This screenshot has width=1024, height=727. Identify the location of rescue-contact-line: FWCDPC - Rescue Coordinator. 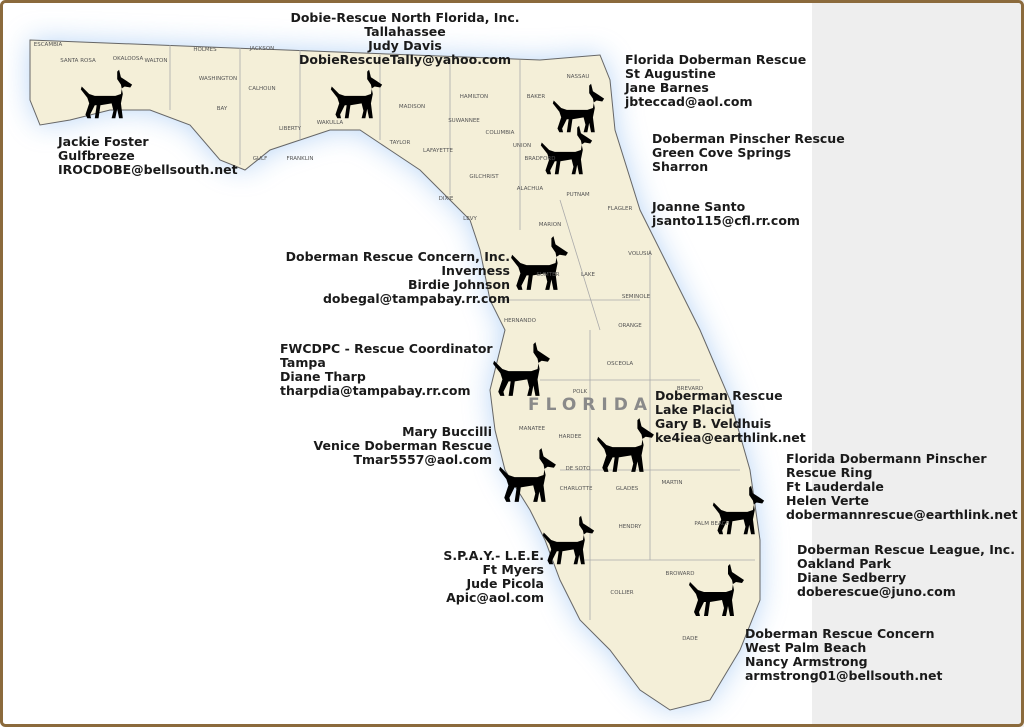
(386, 348).